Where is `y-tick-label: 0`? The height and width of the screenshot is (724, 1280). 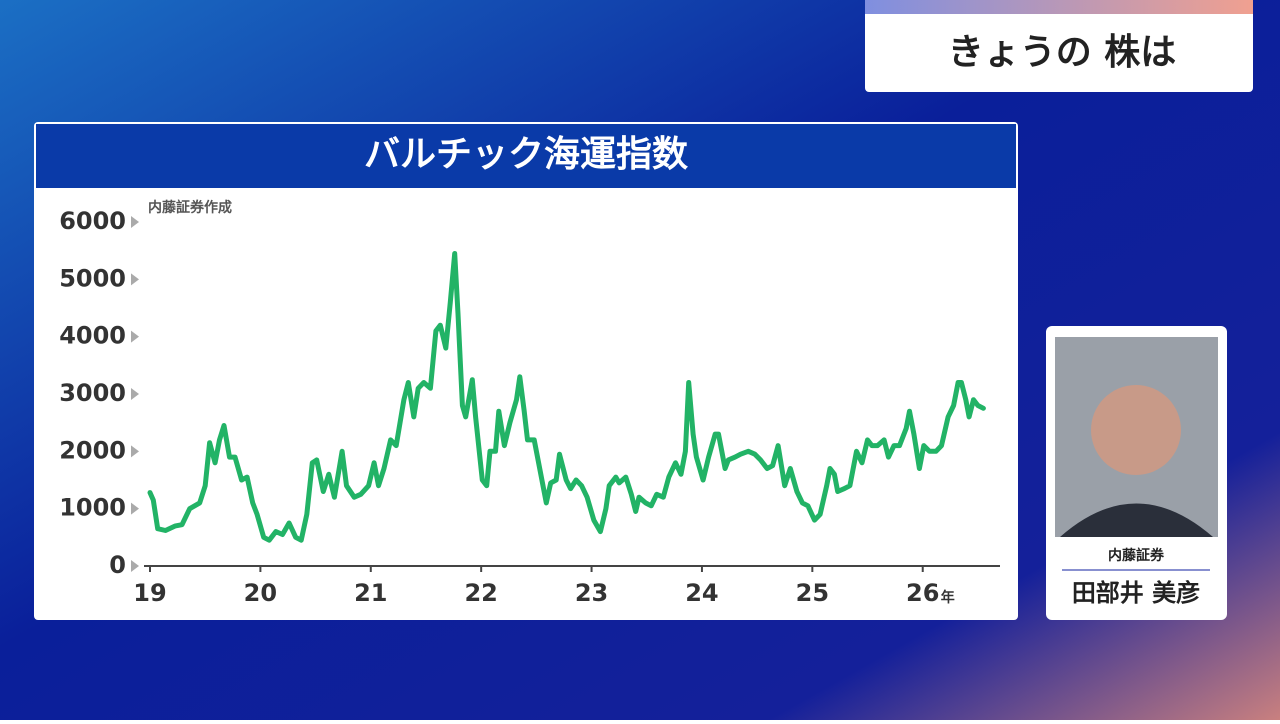 y-tick-label: 0 is located at coordinates (117, 565).